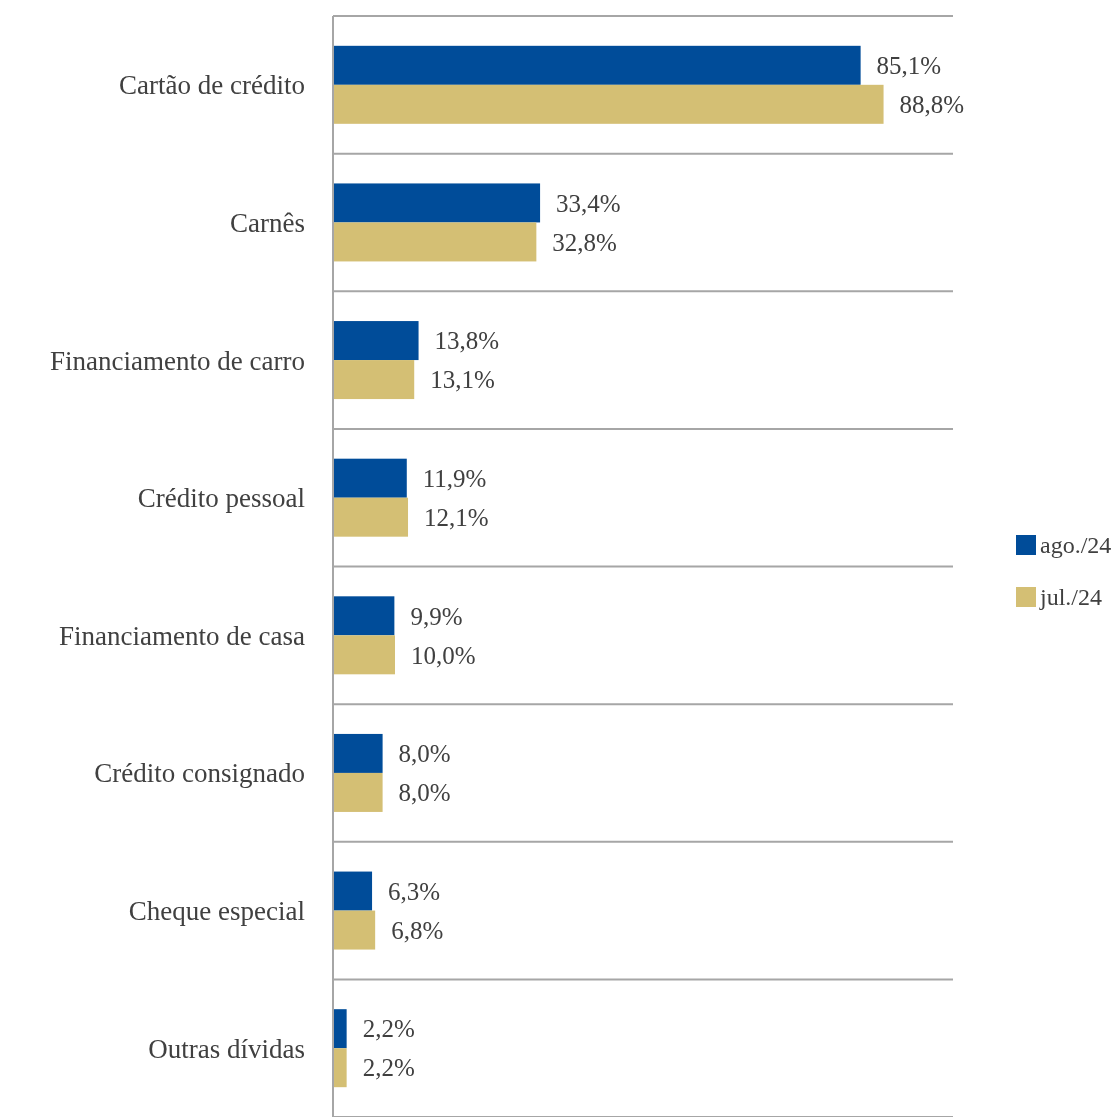  Describe the element at coordinates (182, 635) in the screenshot. I see `y-tick-label: Financiamento de casa` at that location.